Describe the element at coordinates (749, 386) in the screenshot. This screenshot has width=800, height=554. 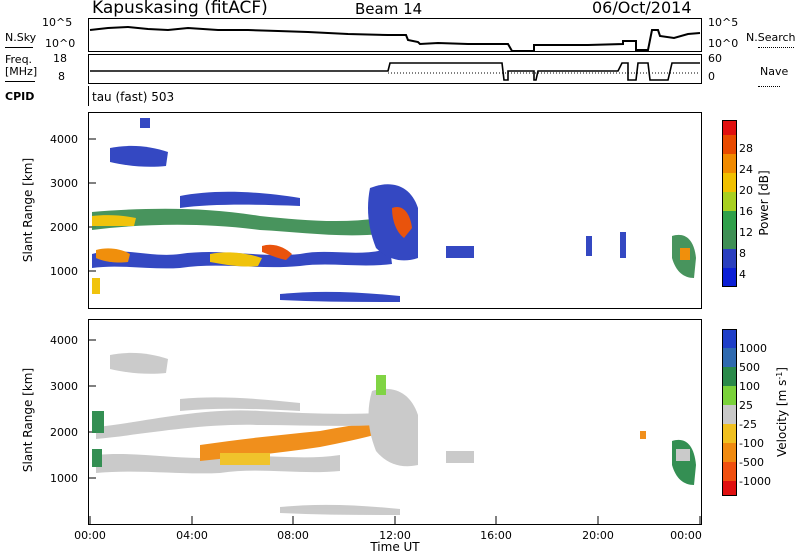
I see `velocity-cb-tick-100: 100` at that location.